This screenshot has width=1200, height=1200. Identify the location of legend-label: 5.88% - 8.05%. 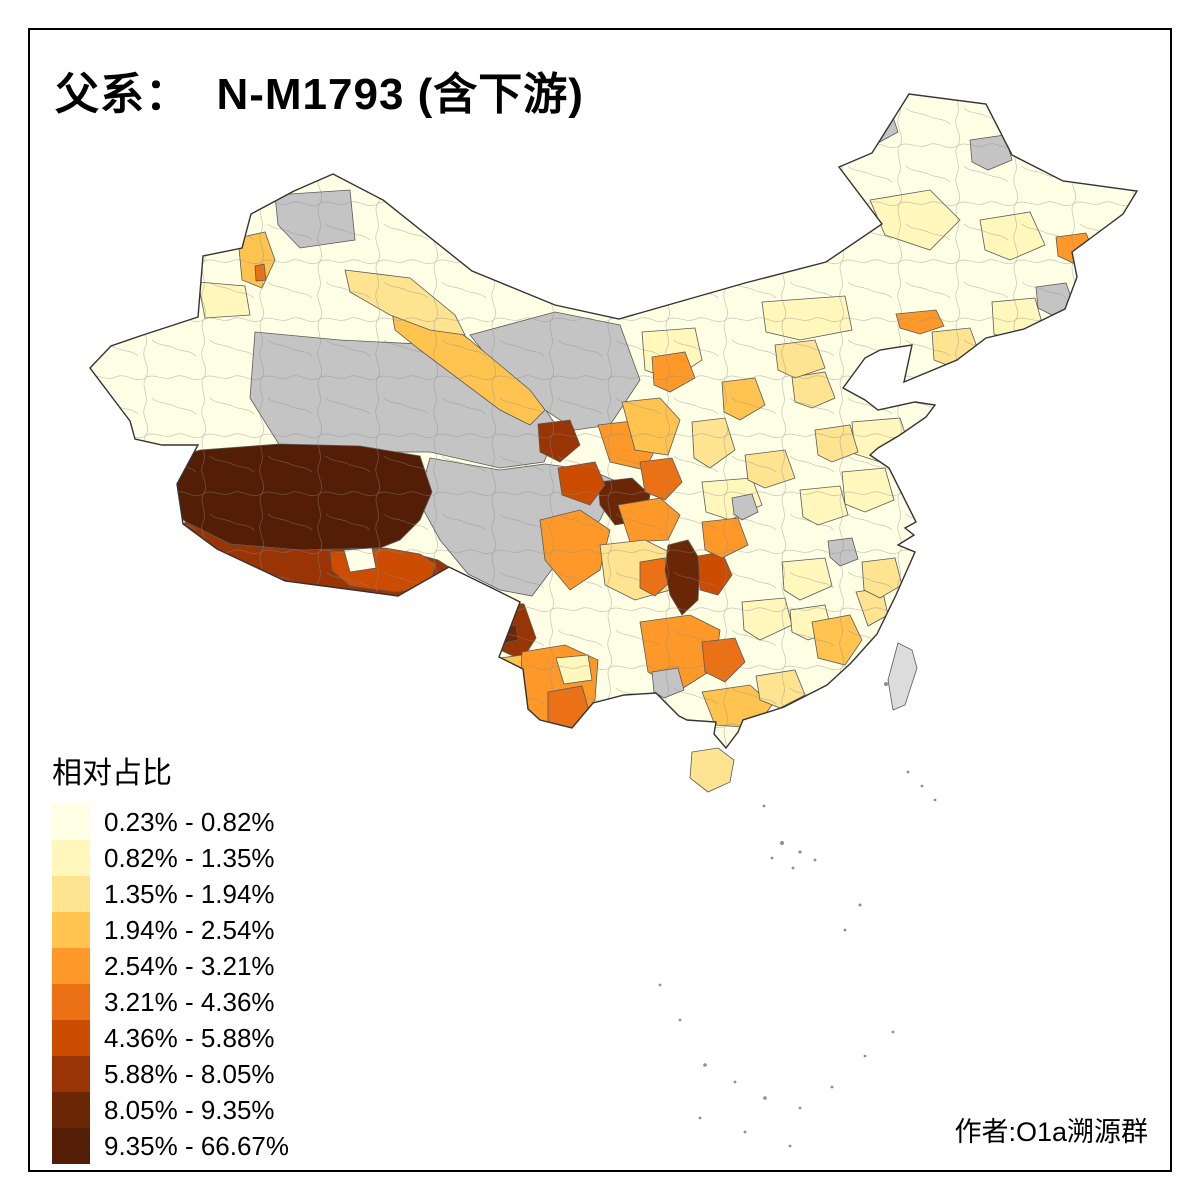
(189, 1073).